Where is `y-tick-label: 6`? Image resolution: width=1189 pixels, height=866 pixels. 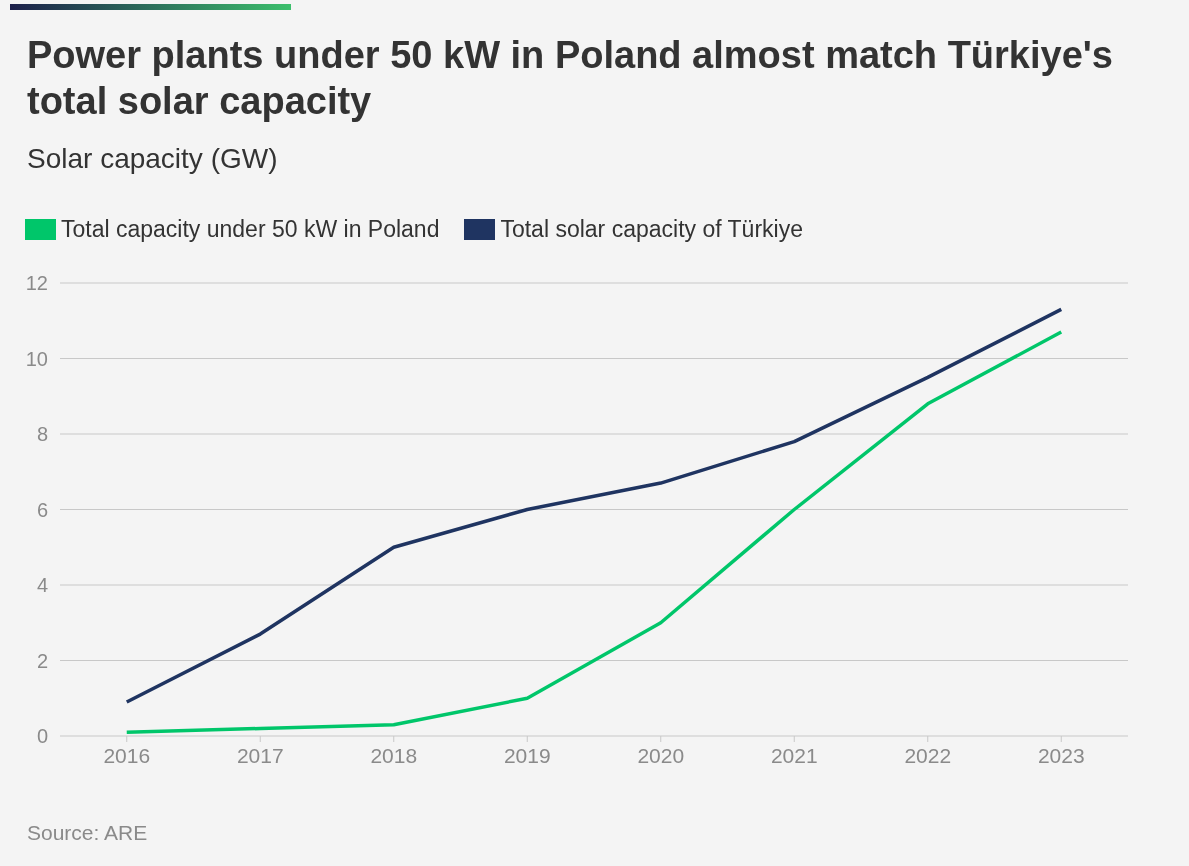
y-tick-label: 6 is located at coordinates (42, 509).